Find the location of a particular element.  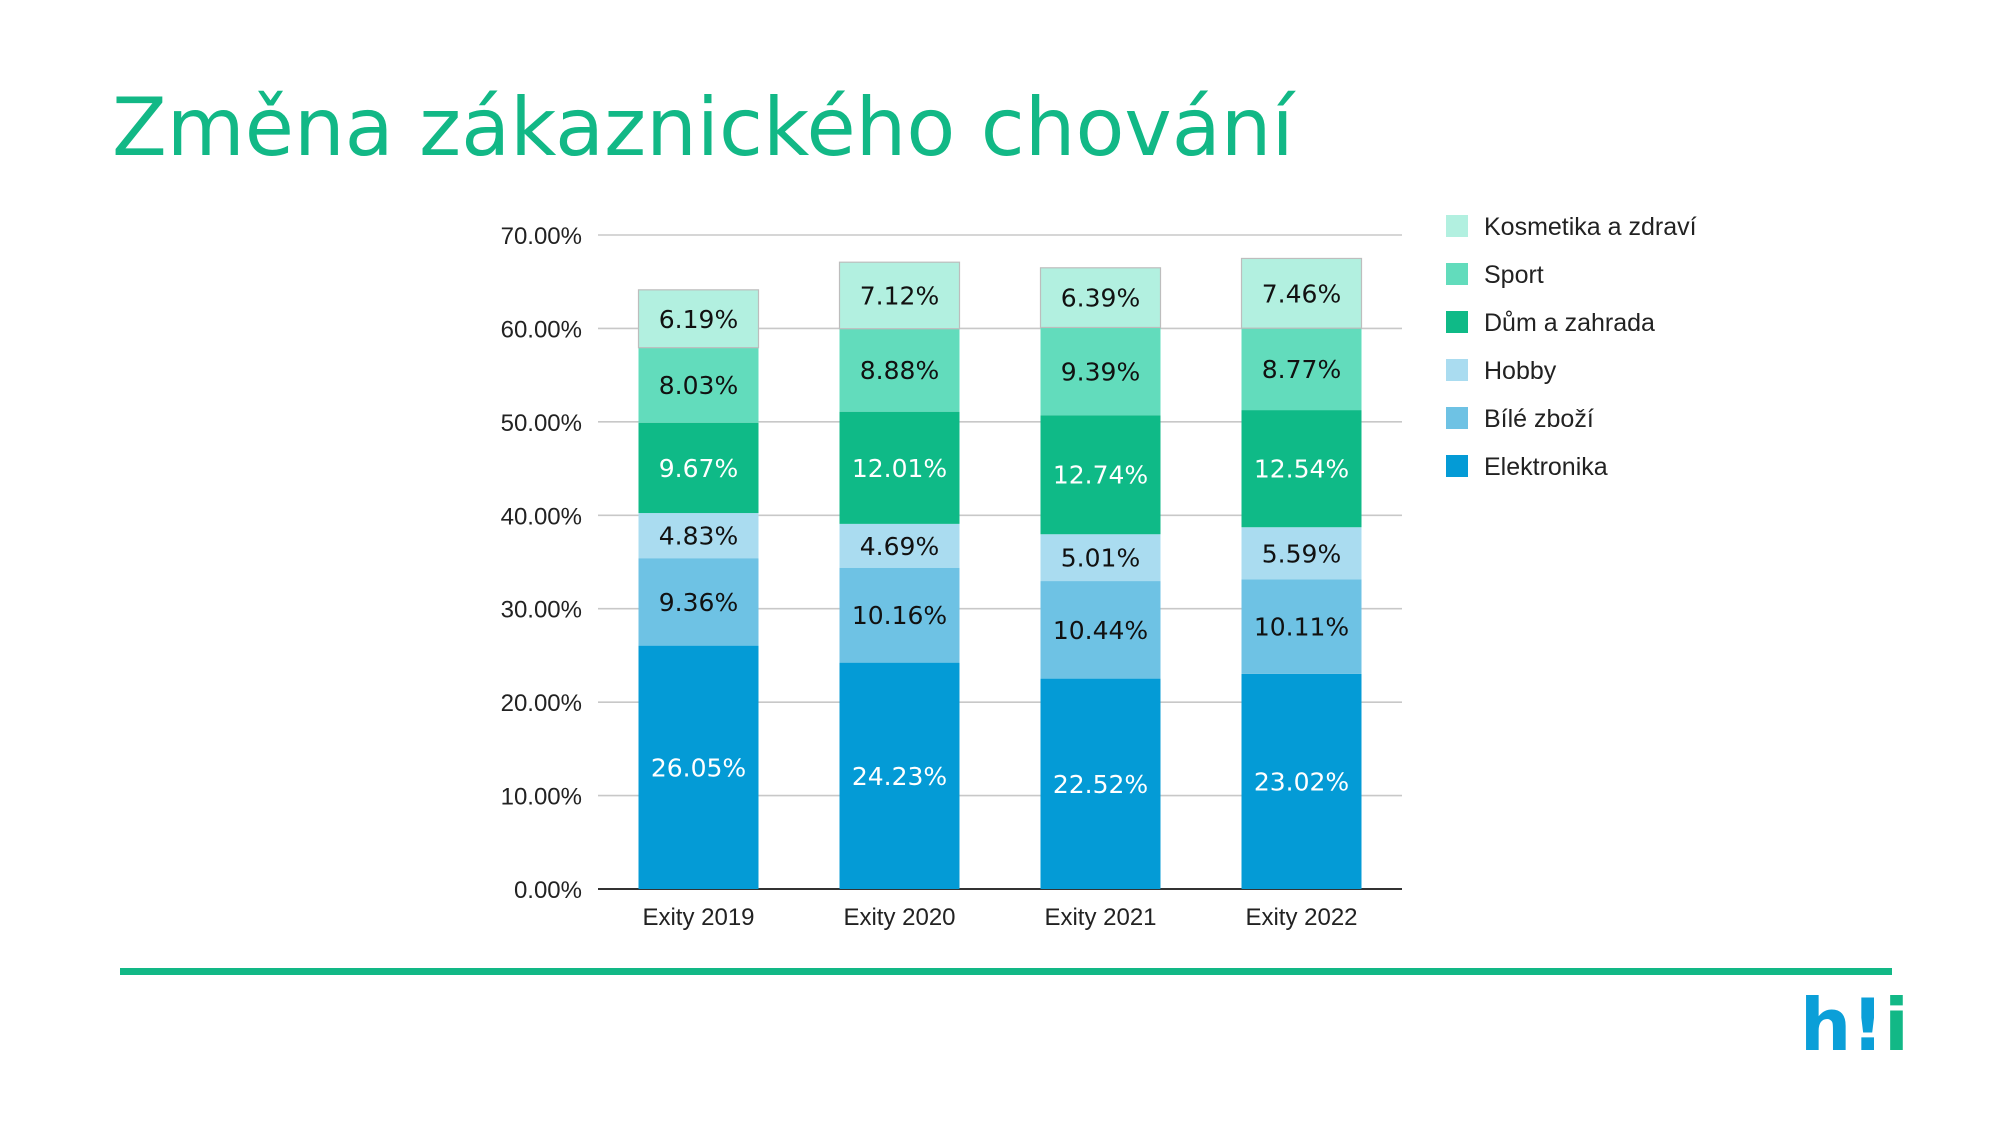

y-tick-label: 30.00% is located at coordinates (541, 610).